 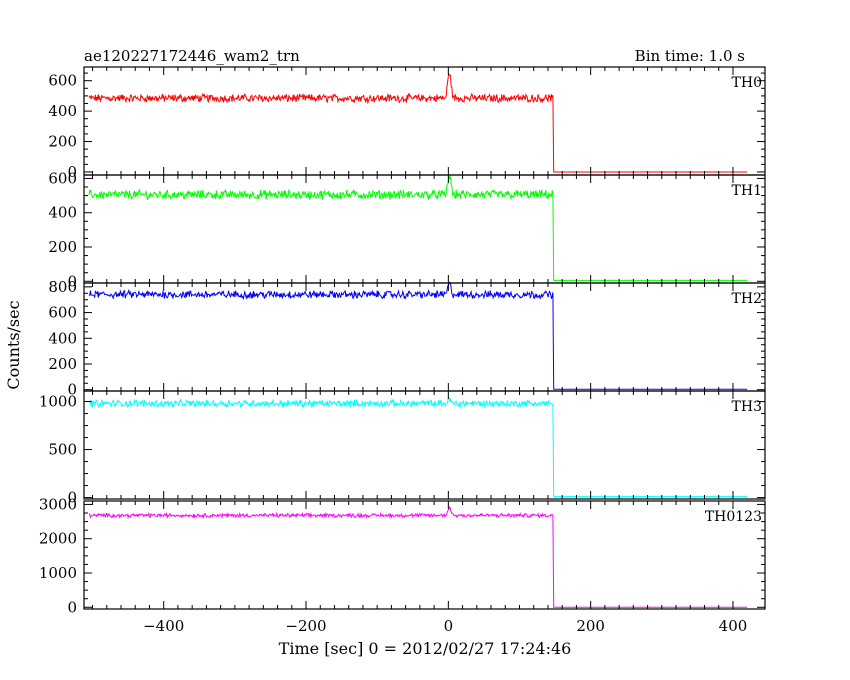 What do you see at coordinates (418, 123) in the screenshot?
I see `series-line-th0` at bounding box center [418, 123].